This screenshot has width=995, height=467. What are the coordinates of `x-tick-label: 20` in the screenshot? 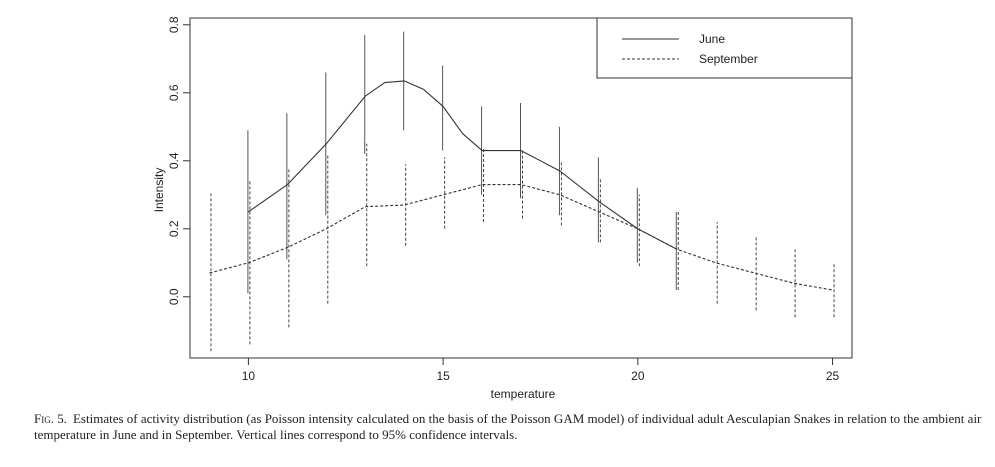 It's located at (638, 376).